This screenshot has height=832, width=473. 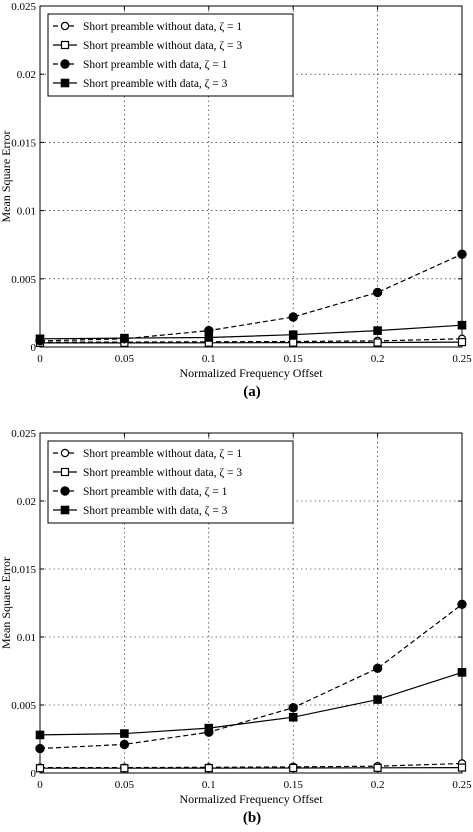 I want to click on panel-label: (b), so click(x=252, y=818).